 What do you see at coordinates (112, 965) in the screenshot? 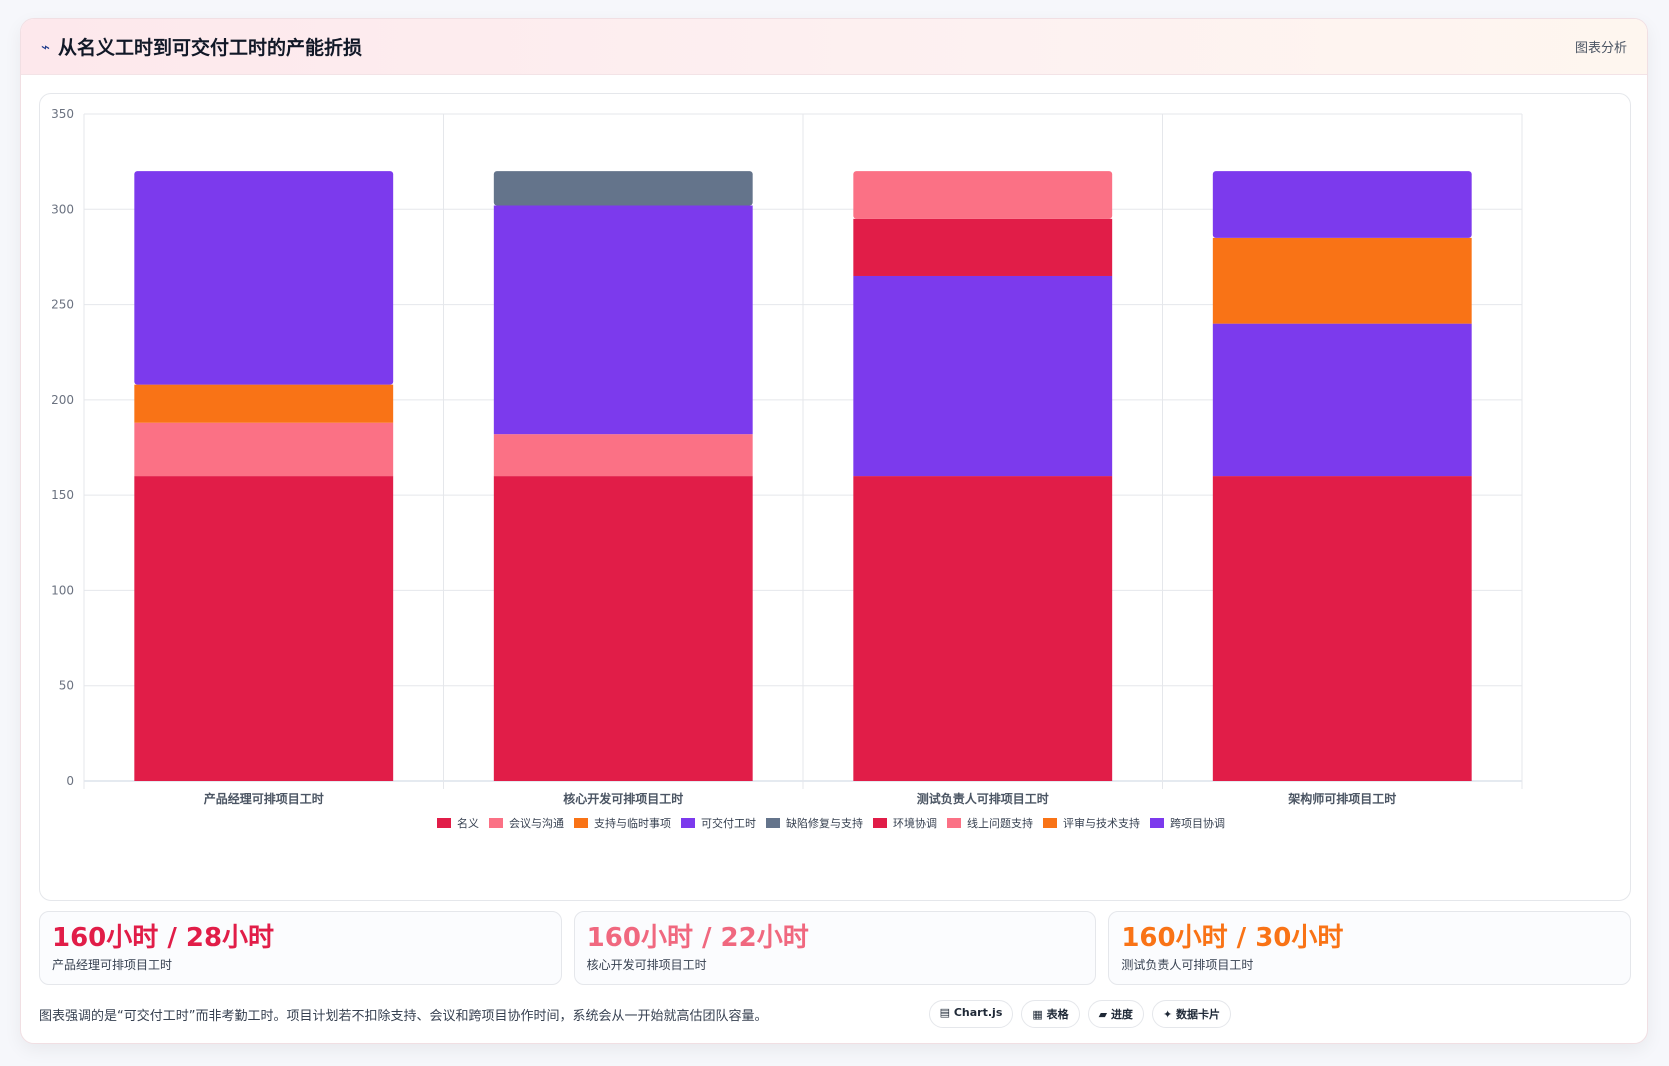
I see `stat-label: 产品经理可排项目工时` at bounding box center [112, 965].